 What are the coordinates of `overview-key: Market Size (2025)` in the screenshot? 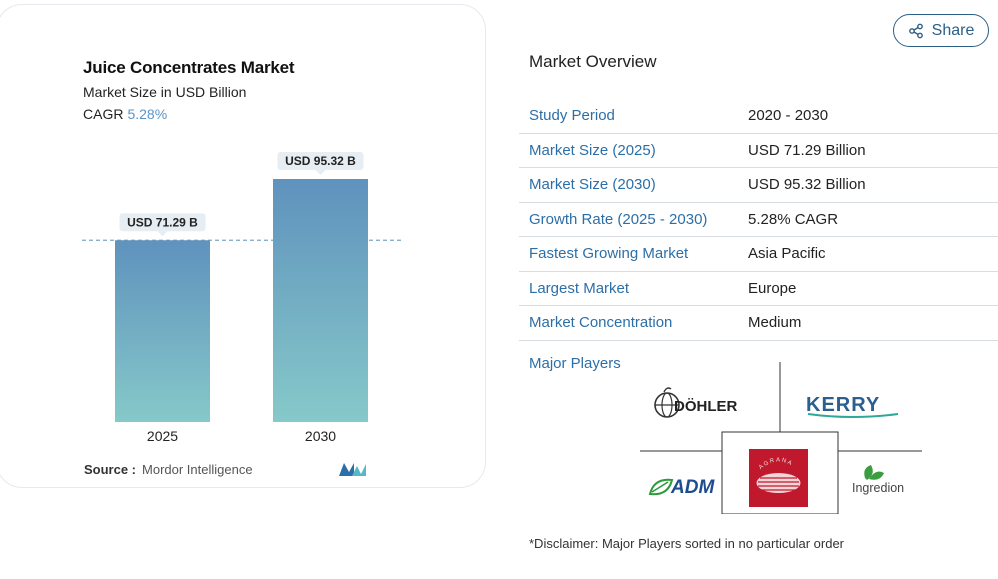 It's located at (592, 150).